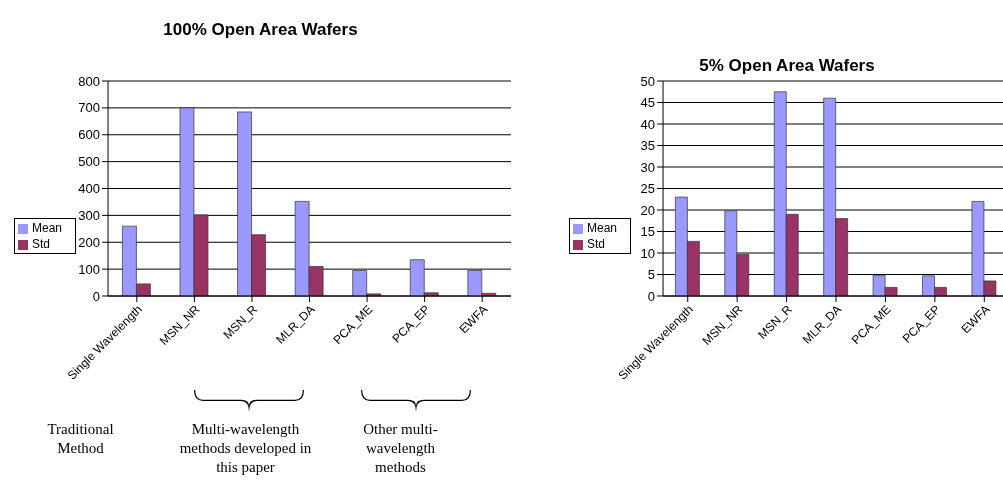 This screenshot has height=488, width=1003. Describe the element at coordinates (89, 269) in the screenshot. I see `y-tick-label: 100` at that location.